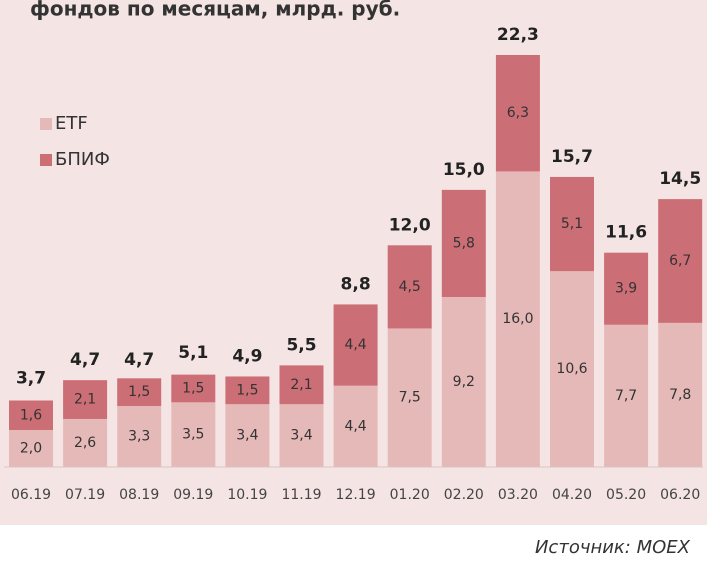 Image resolution: width=707 pixels, height=564 pixels. I want to click on source: Источник: MOEX, so click(613, 547).